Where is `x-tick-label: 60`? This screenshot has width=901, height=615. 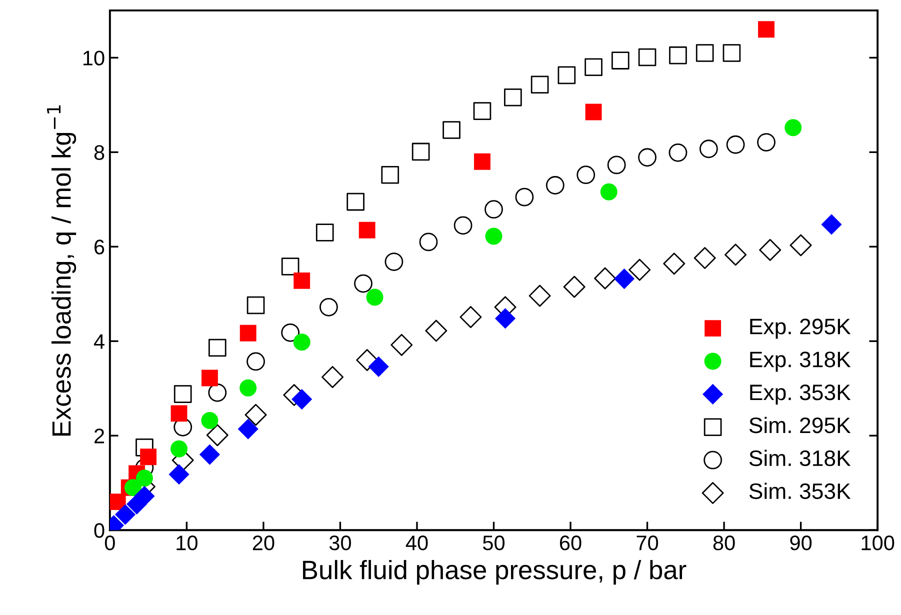 x-tick-label: 60 is located at coordinates (571, 543).